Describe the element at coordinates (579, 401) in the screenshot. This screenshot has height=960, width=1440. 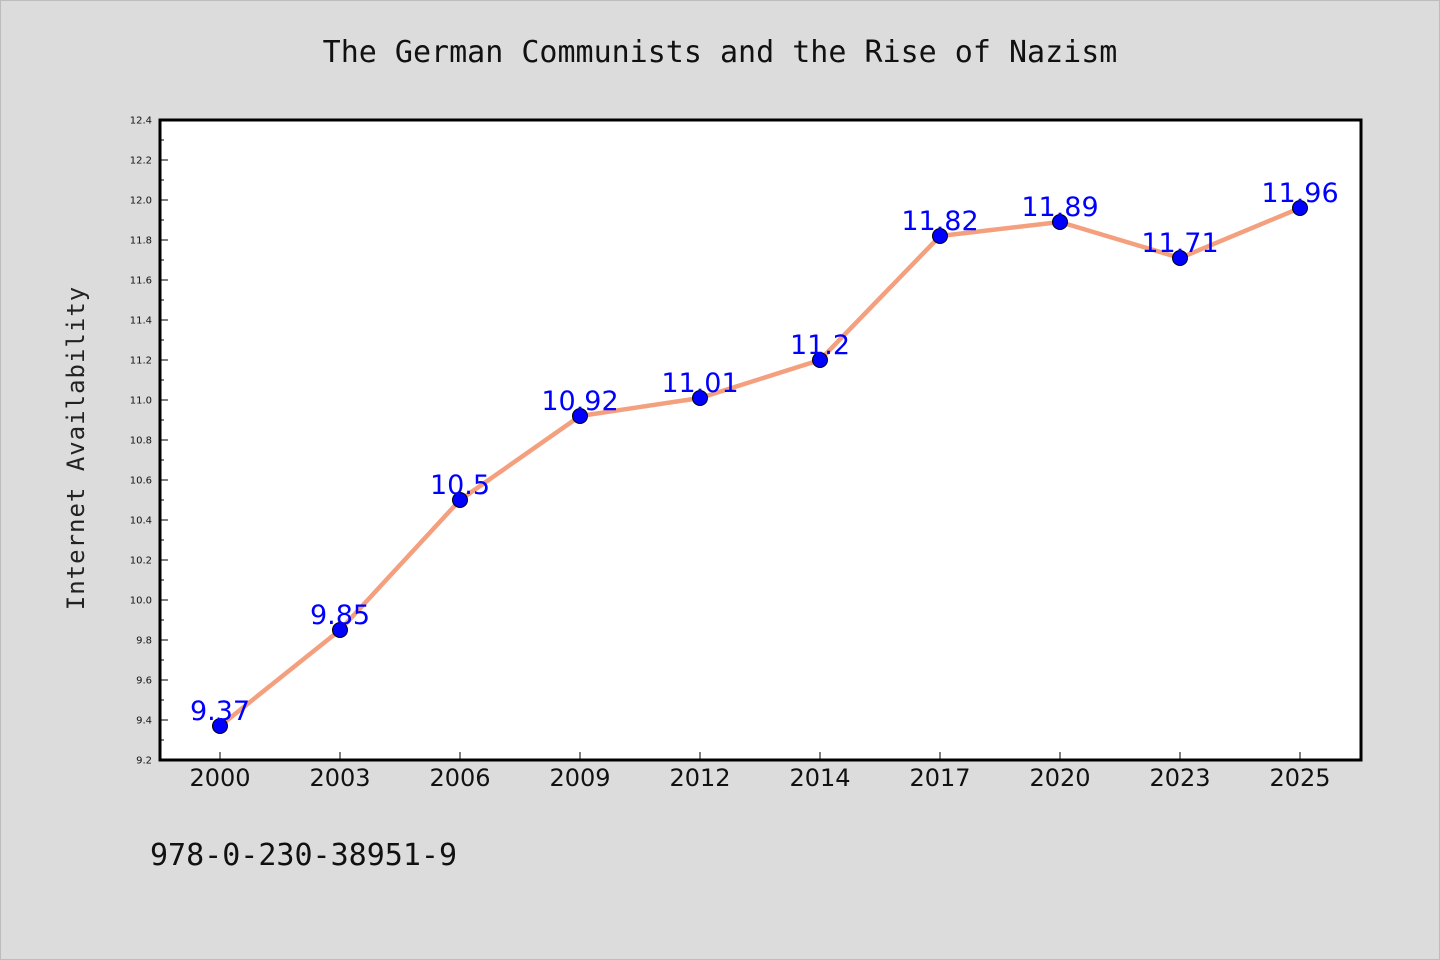
I see `data-point-label: 10.92` at that location.